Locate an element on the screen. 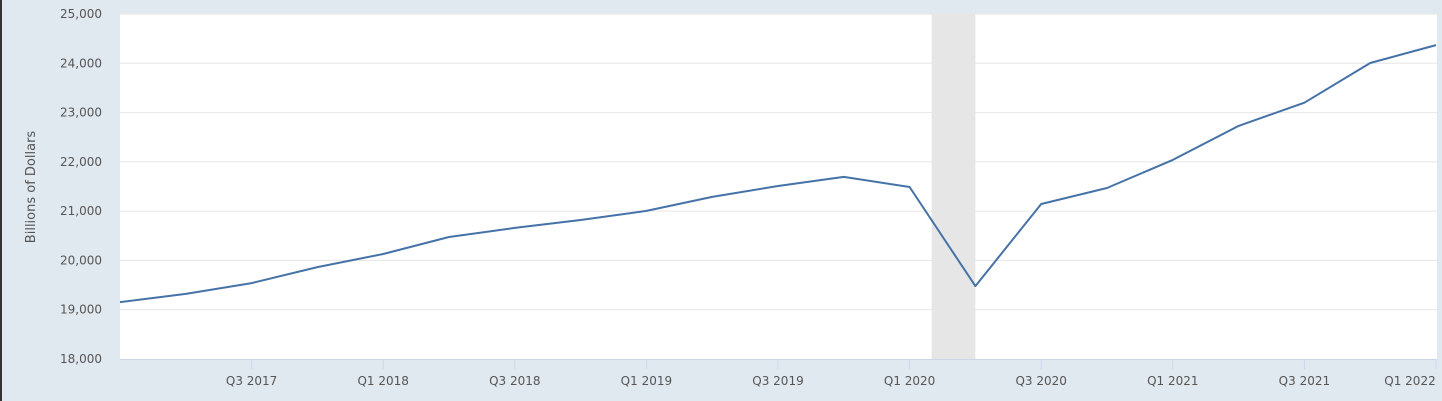 Image resolution: width=1442 pixels, height=401 pixels. y-axis-title: Billions of Dollars is located at coordinates (31, 187).